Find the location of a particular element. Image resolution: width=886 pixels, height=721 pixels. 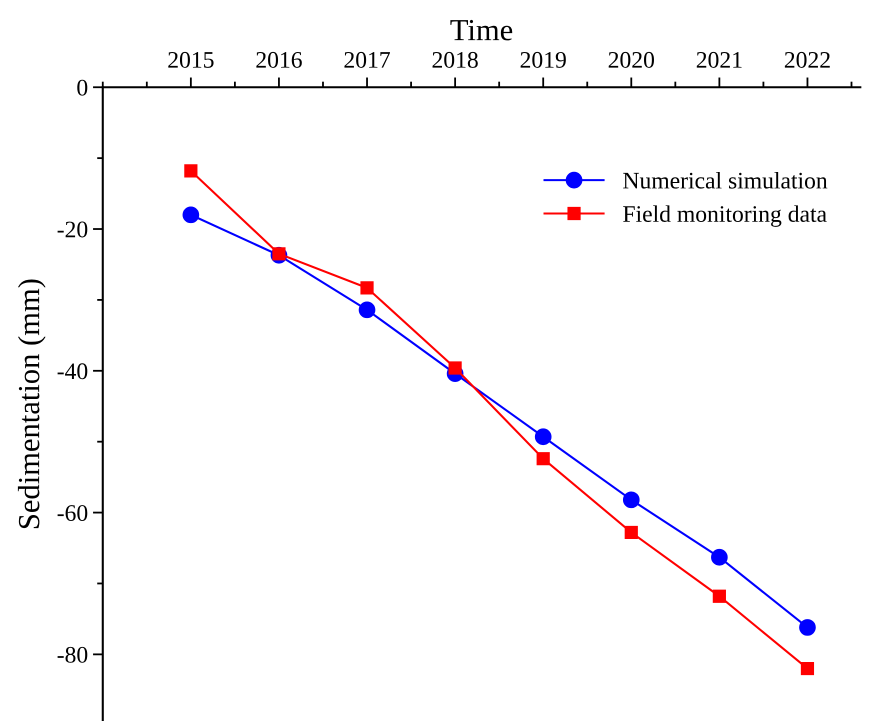

y-axis-title: Sedimentation (mm) is located at coordinates (32, 403).